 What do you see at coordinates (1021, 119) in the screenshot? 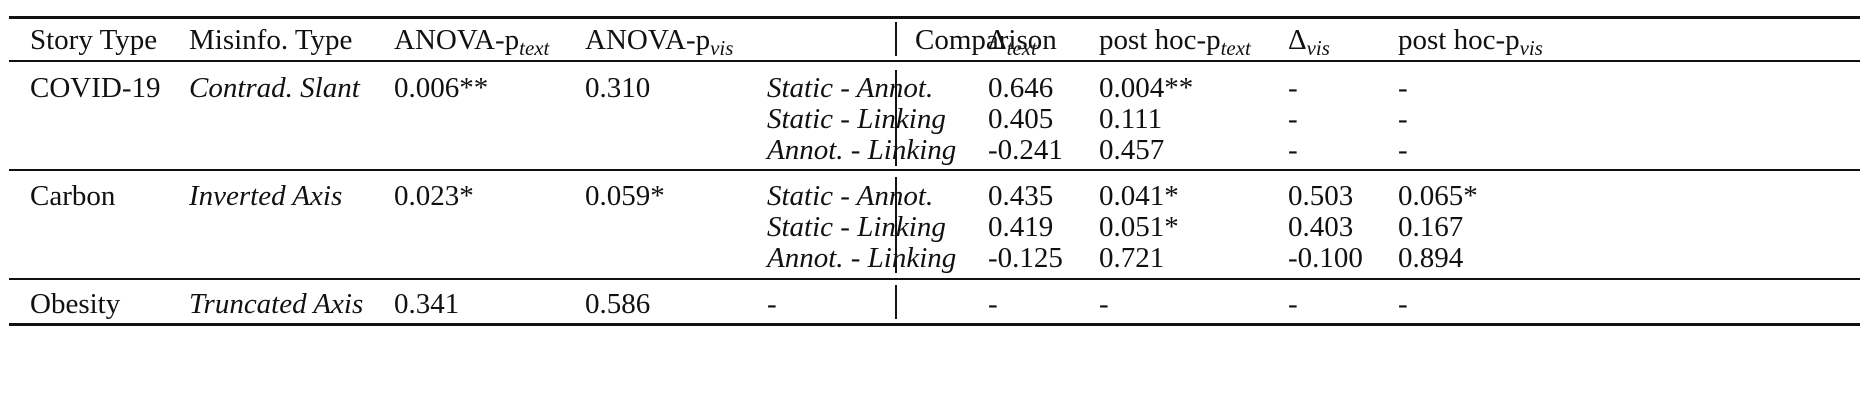
I see `delta-text-cell: 0.405` at bounding box center [1021, 119].